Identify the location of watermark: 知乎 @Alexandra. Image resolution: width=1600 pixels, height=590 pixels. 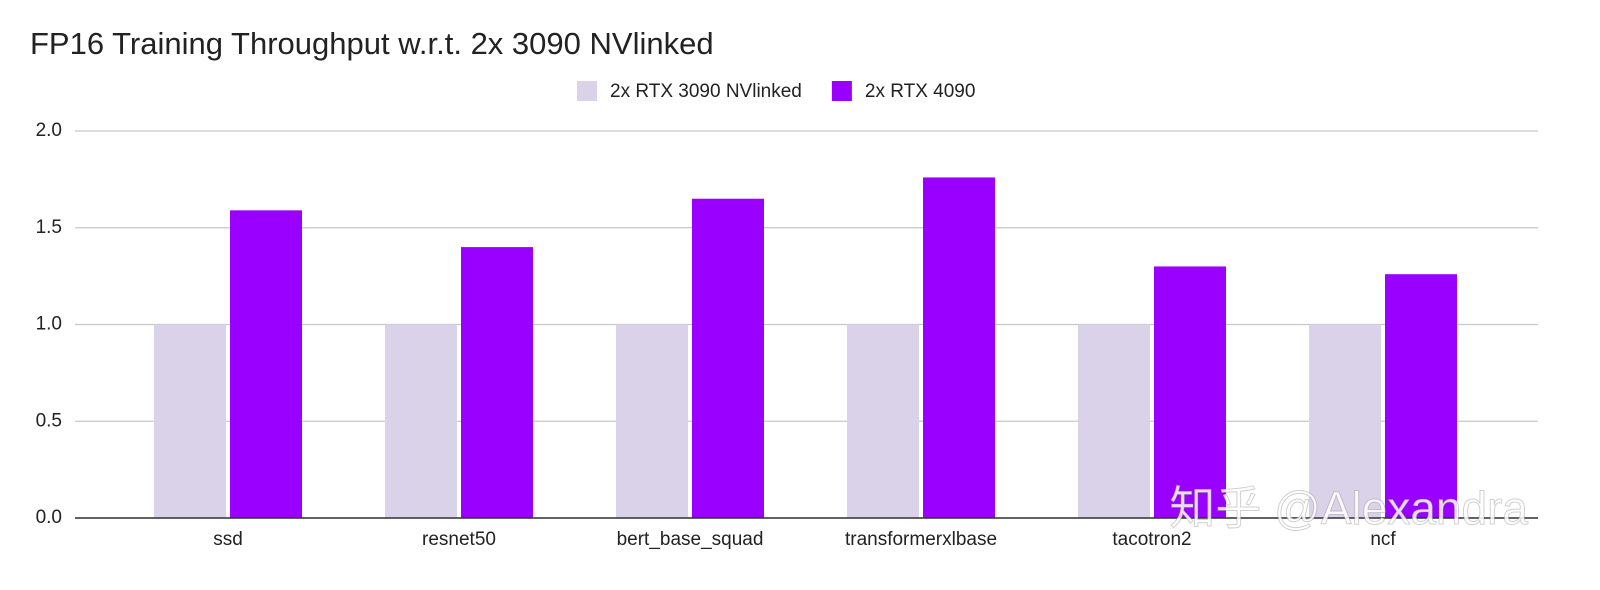
(1348, 508).